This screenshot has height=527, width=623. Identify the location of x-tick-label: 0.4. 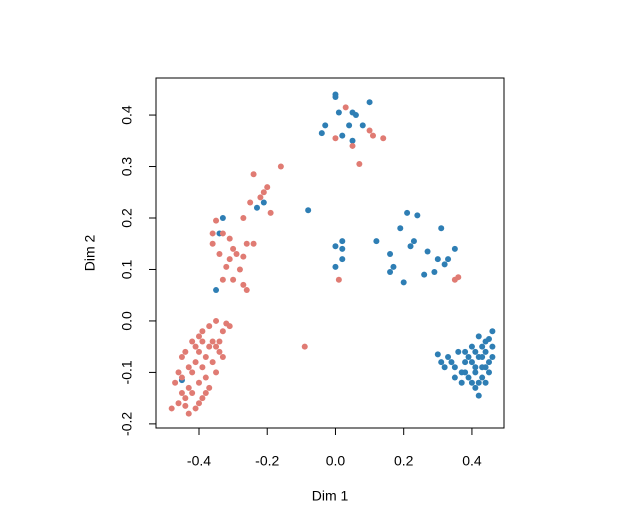
(472, 461).